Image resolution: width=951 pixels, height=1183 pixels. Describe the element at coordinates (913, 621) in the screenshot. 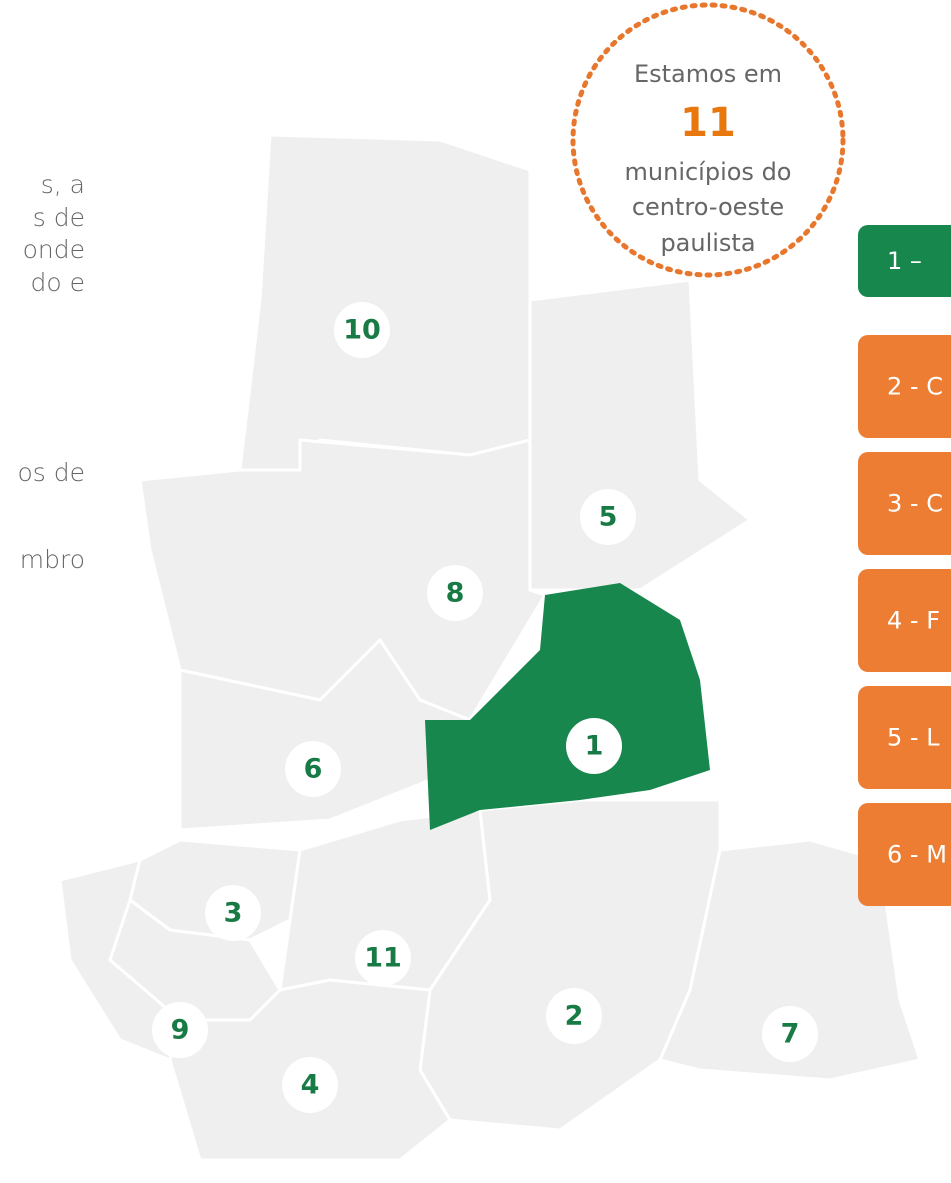

I see `menu-label: 4 - F` at that location.